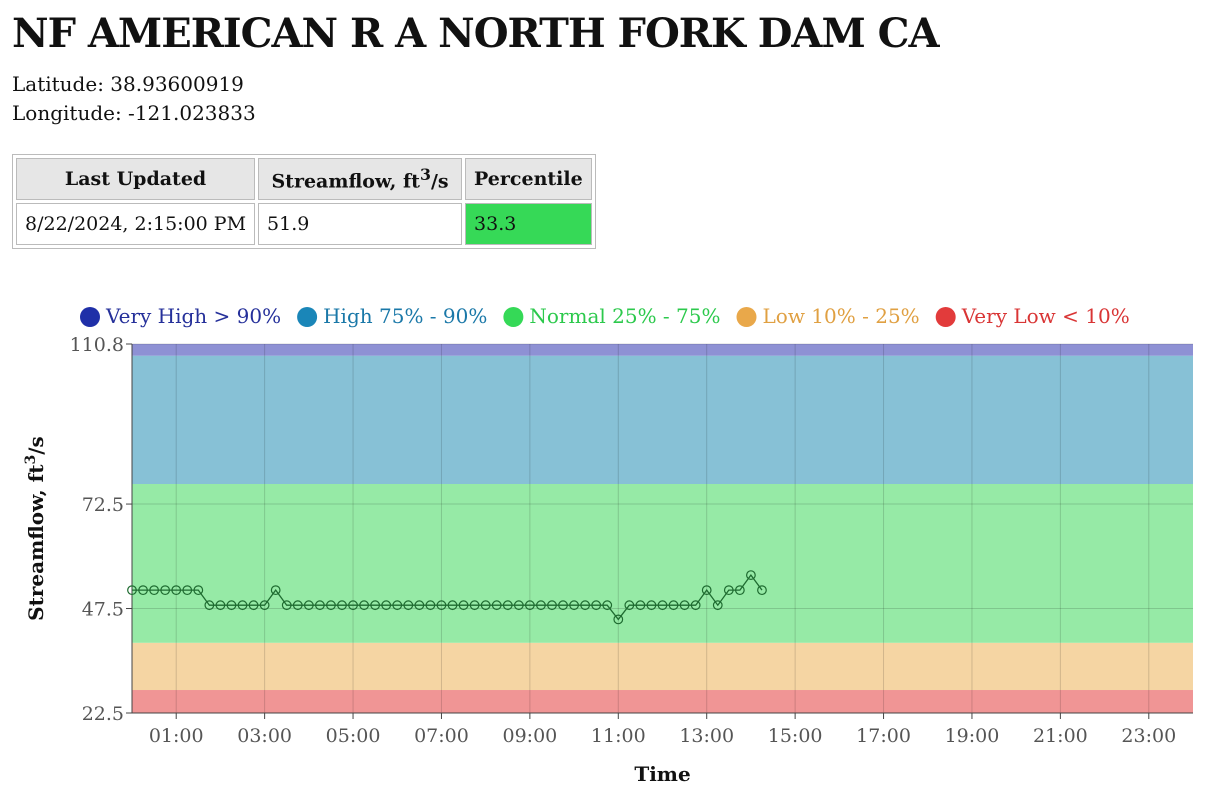 This screenshot has height=796, width=1221. What do you see at coordinates (136, 224) in the screenshot?
I see `last-updated-value: 8/22/2024, 2:15:00 PM` at bounding box center [136, 224].